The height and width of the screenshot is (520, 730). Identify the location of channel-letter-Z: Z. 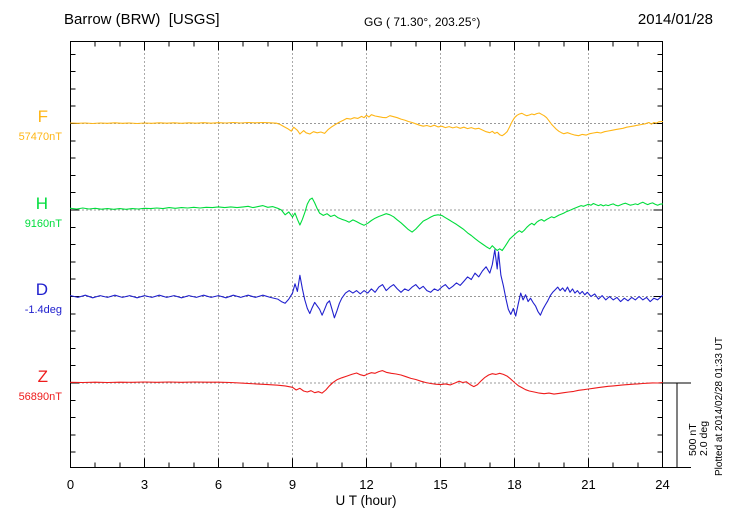
(42, 376).